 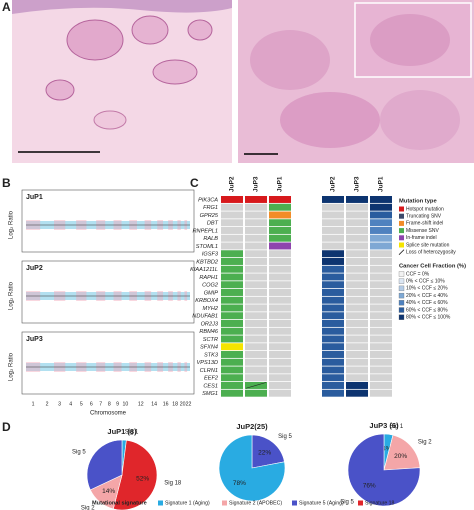 What do you see at coordinates (142, 479) in the screenshot?
I see `value-label: 52%` at bounding box center [142, 479].